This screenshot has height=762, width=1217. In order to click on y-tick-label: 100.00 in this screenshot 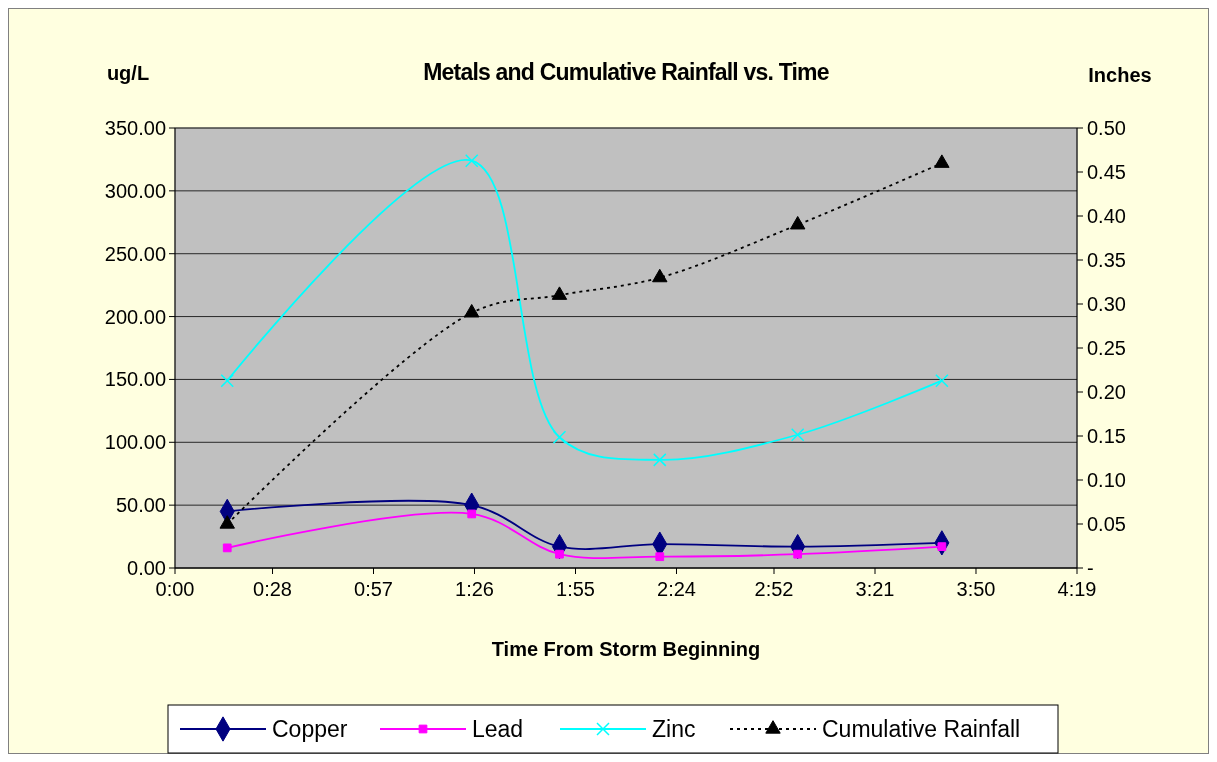, I will do `click(135, 442)`.